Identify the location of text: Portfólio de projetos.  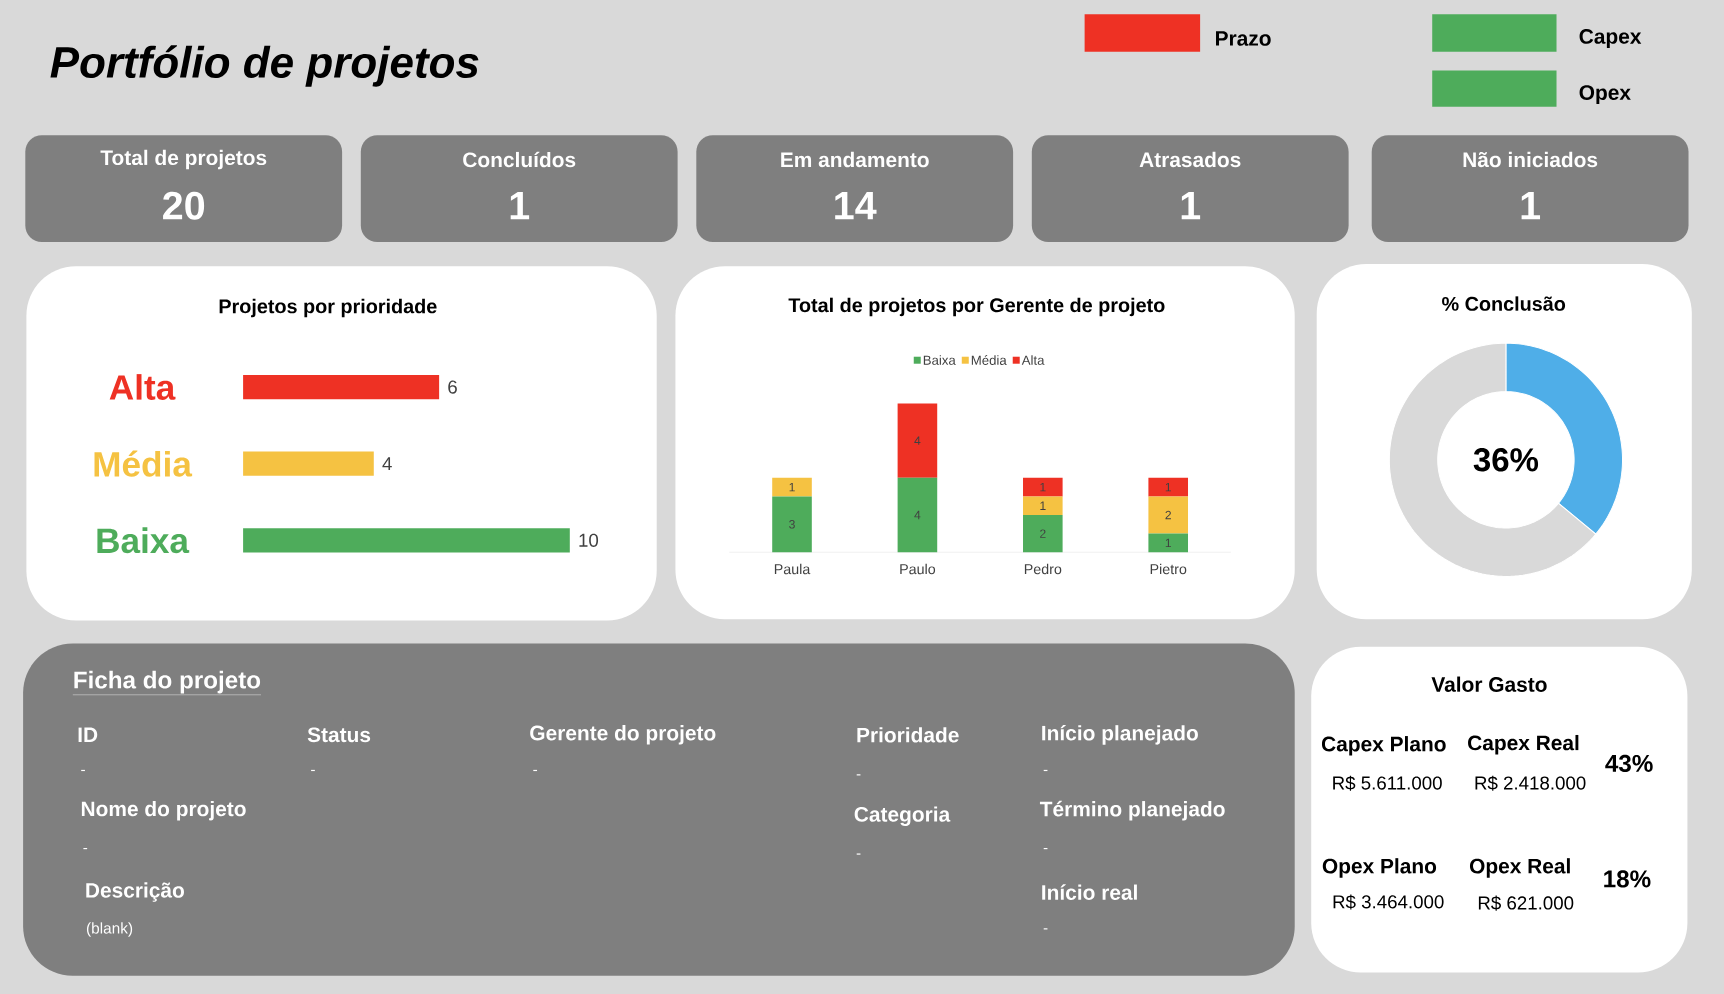
(264, 66).